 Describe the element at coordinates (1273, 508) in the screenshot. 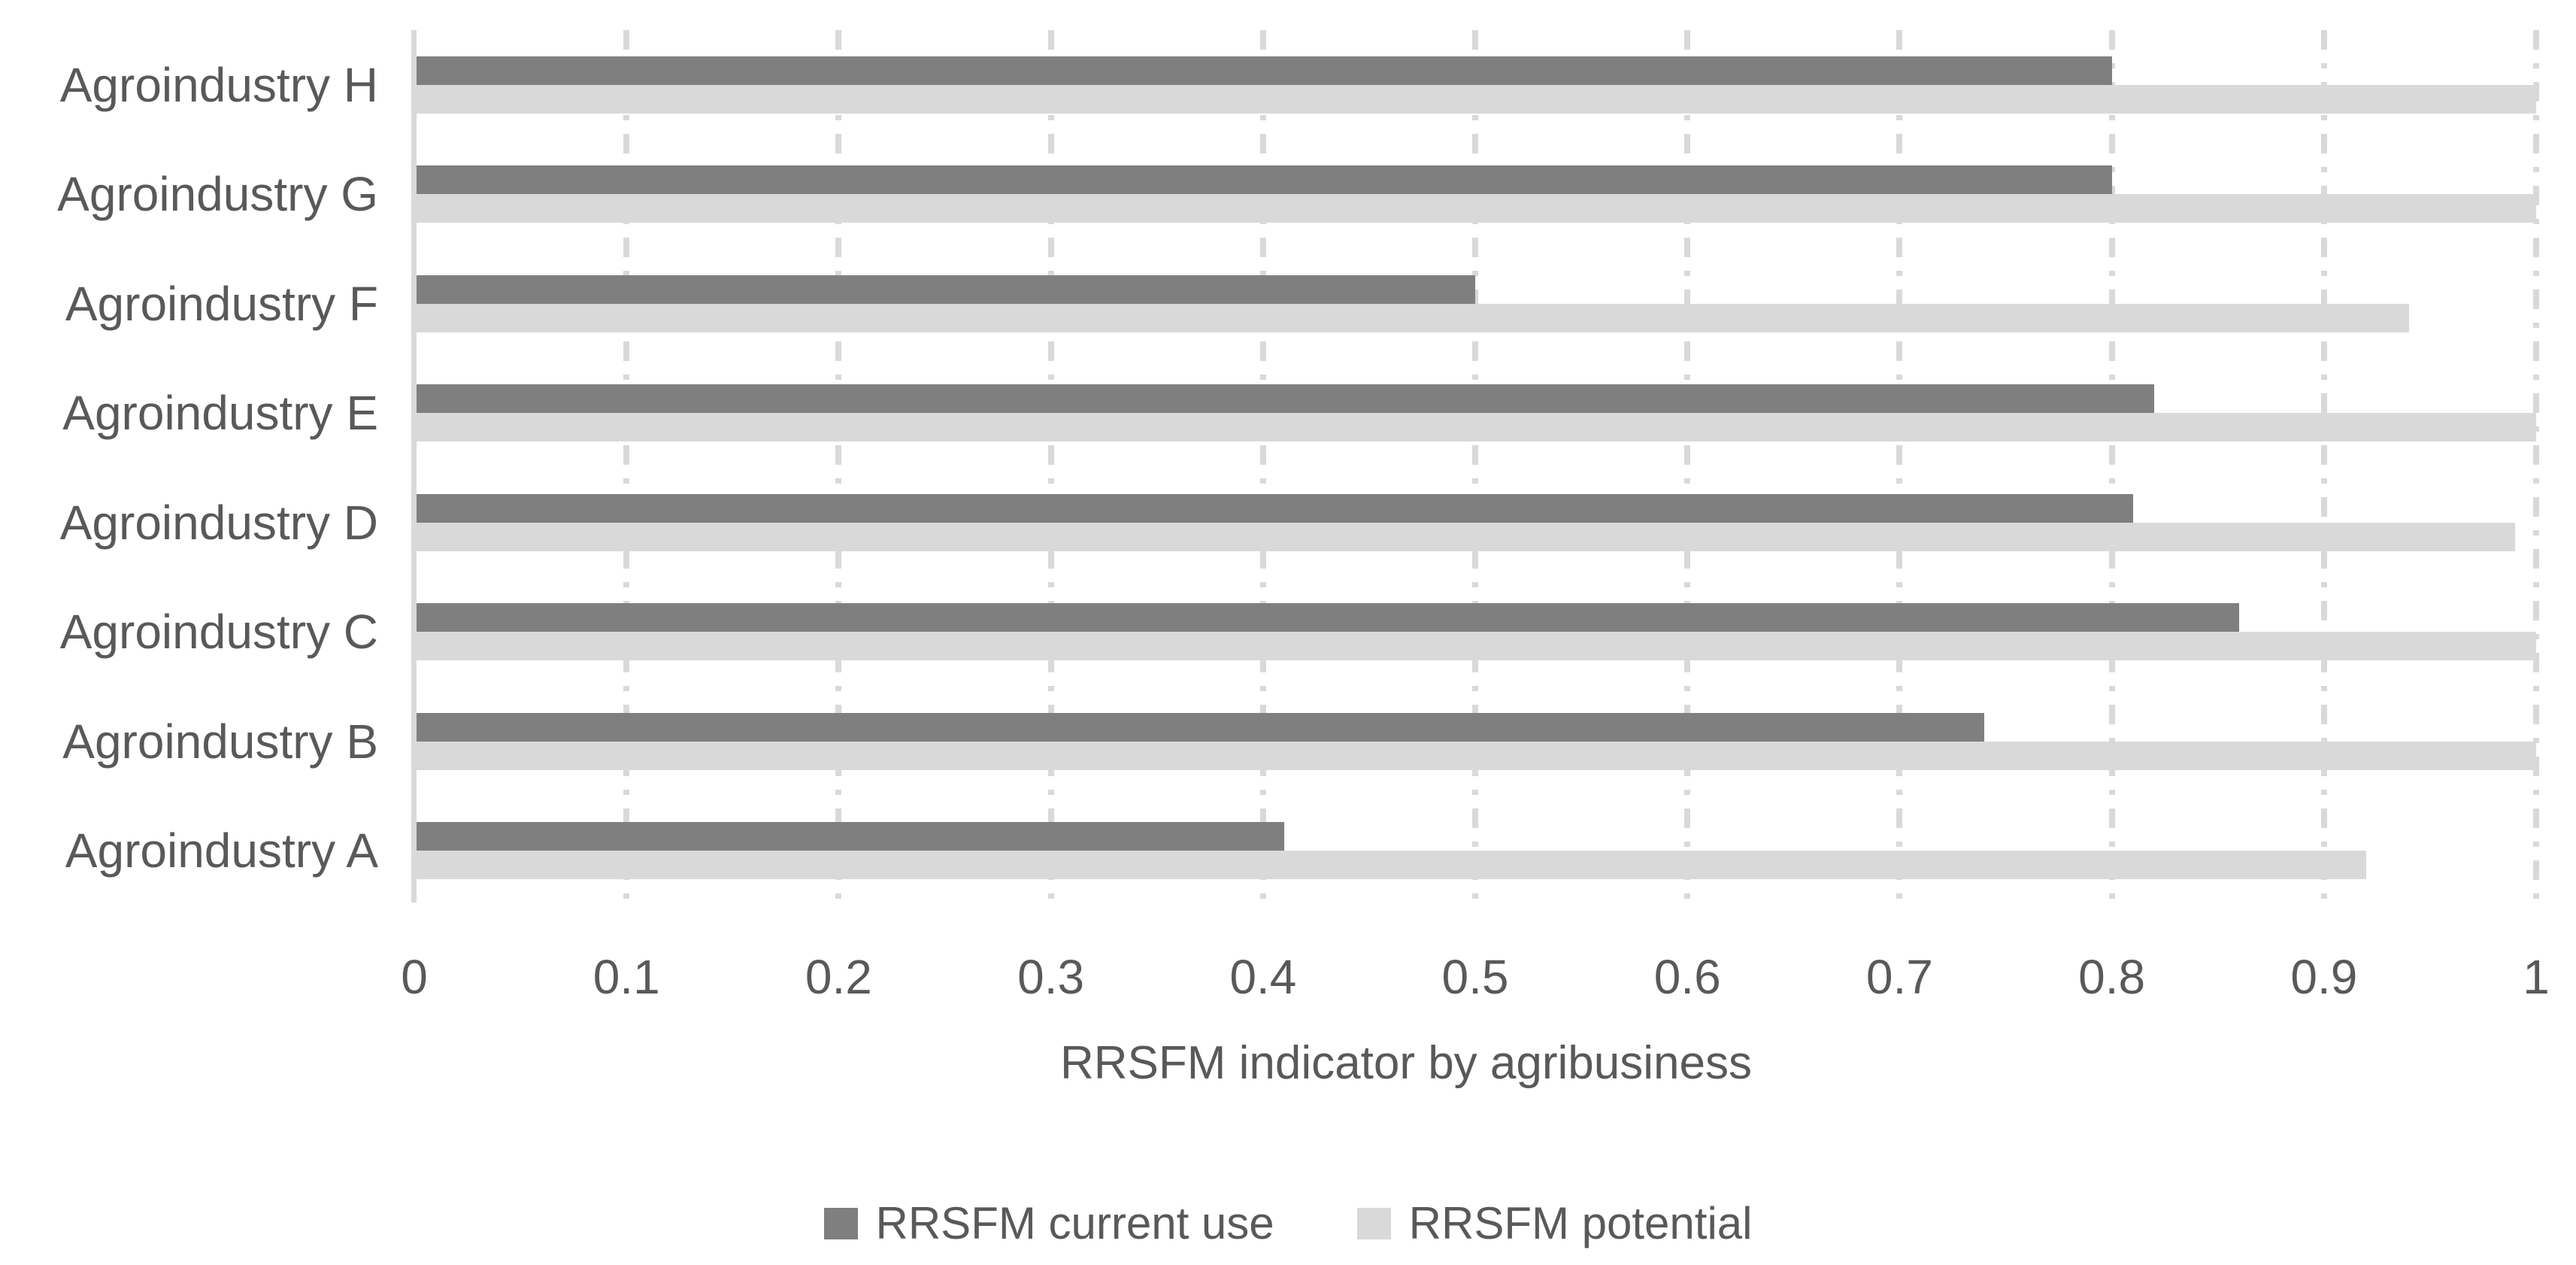

I see `bar-current-use-agroindustry-d` at that location.